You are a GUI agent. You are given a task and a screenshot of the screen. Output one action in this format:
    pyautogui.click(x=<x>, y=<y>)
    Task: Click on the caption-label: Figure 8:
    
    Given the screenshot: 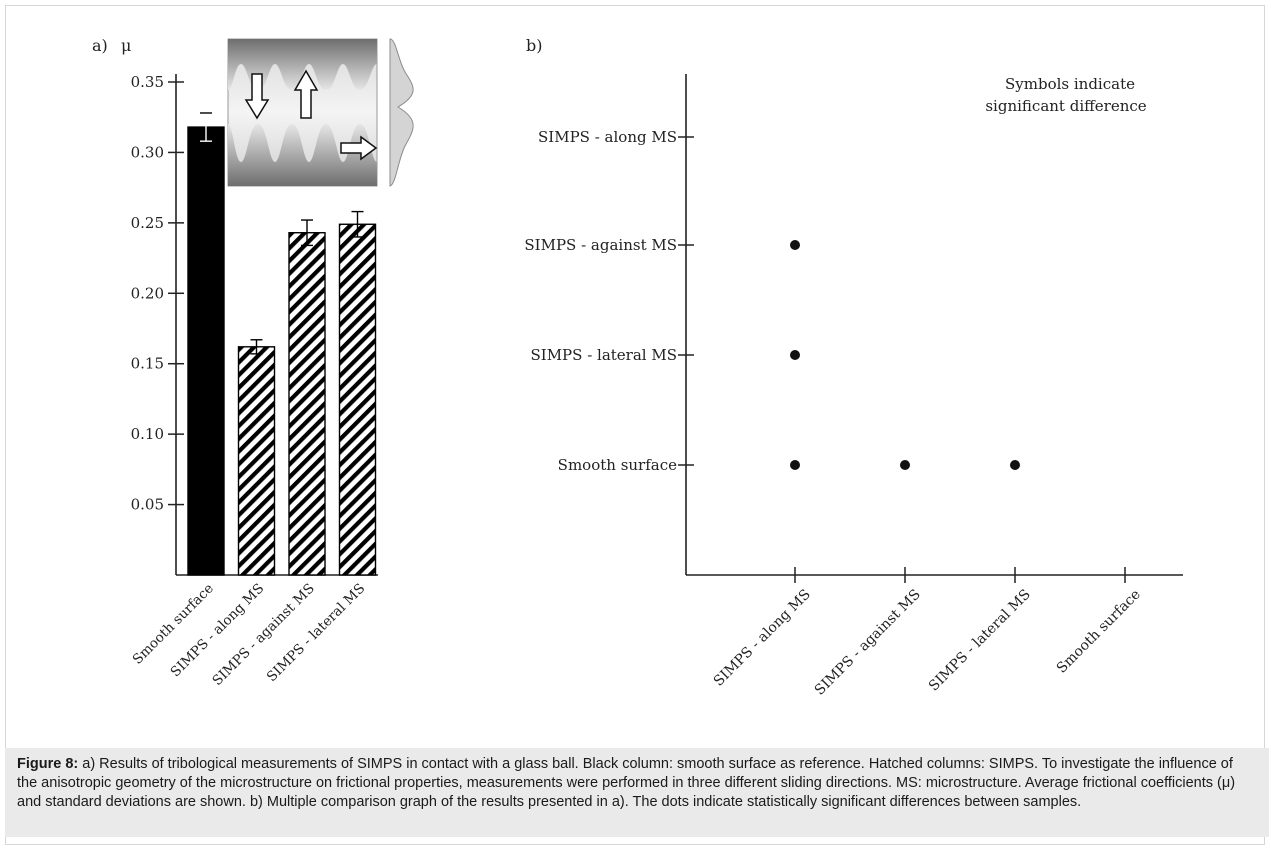 What is the action you would take?
    pyautogui.click(x=48, y=764)
    